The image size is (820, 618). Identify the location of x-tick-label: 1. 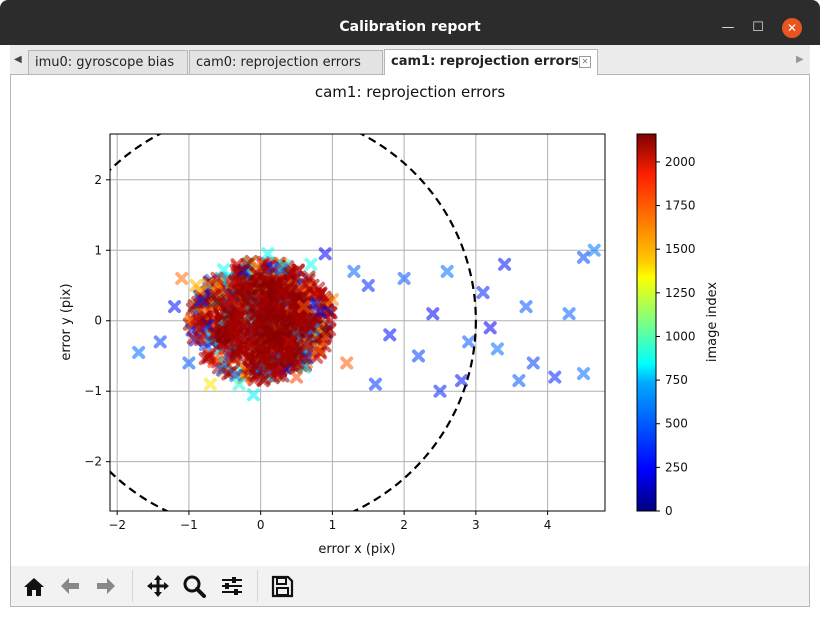
(333, 525).